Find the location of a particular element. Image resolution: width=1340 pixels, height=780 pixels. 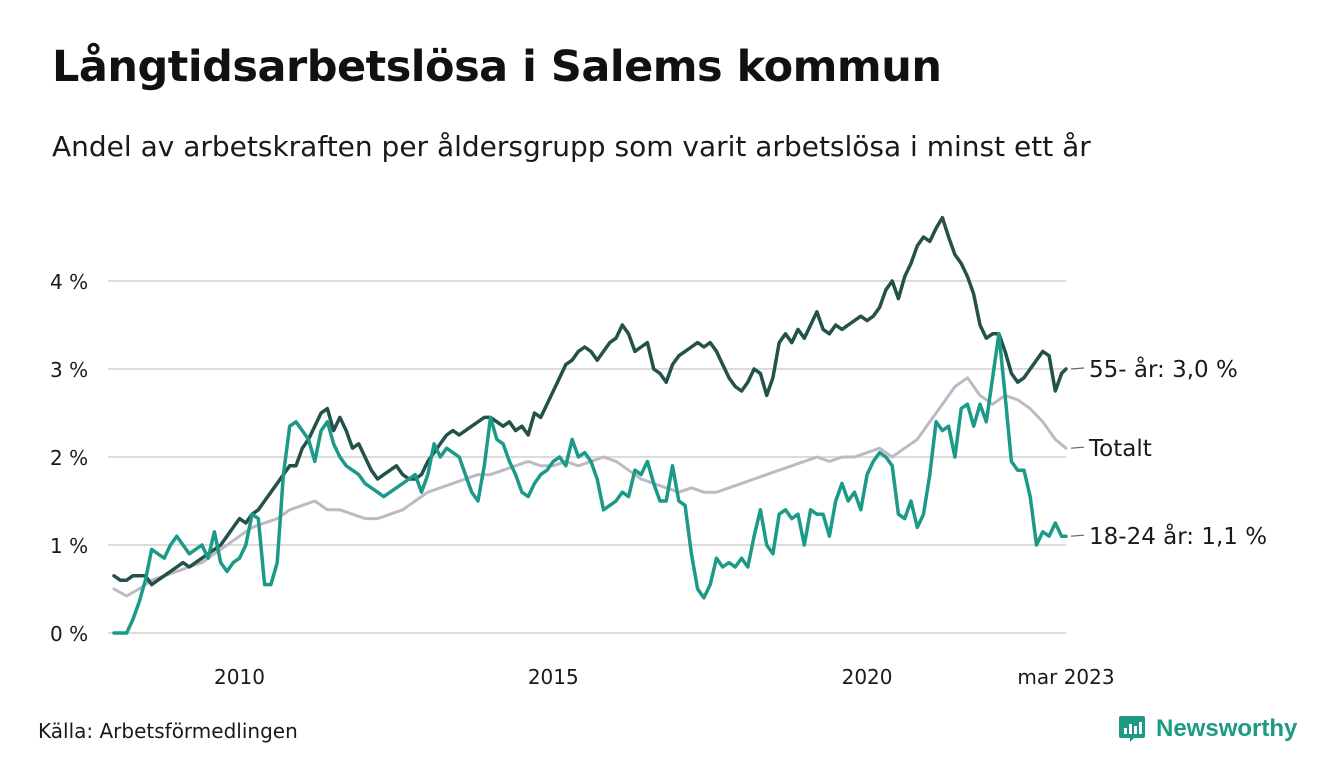

y-tick-label: 4 % is located at coordinates (69, 282).